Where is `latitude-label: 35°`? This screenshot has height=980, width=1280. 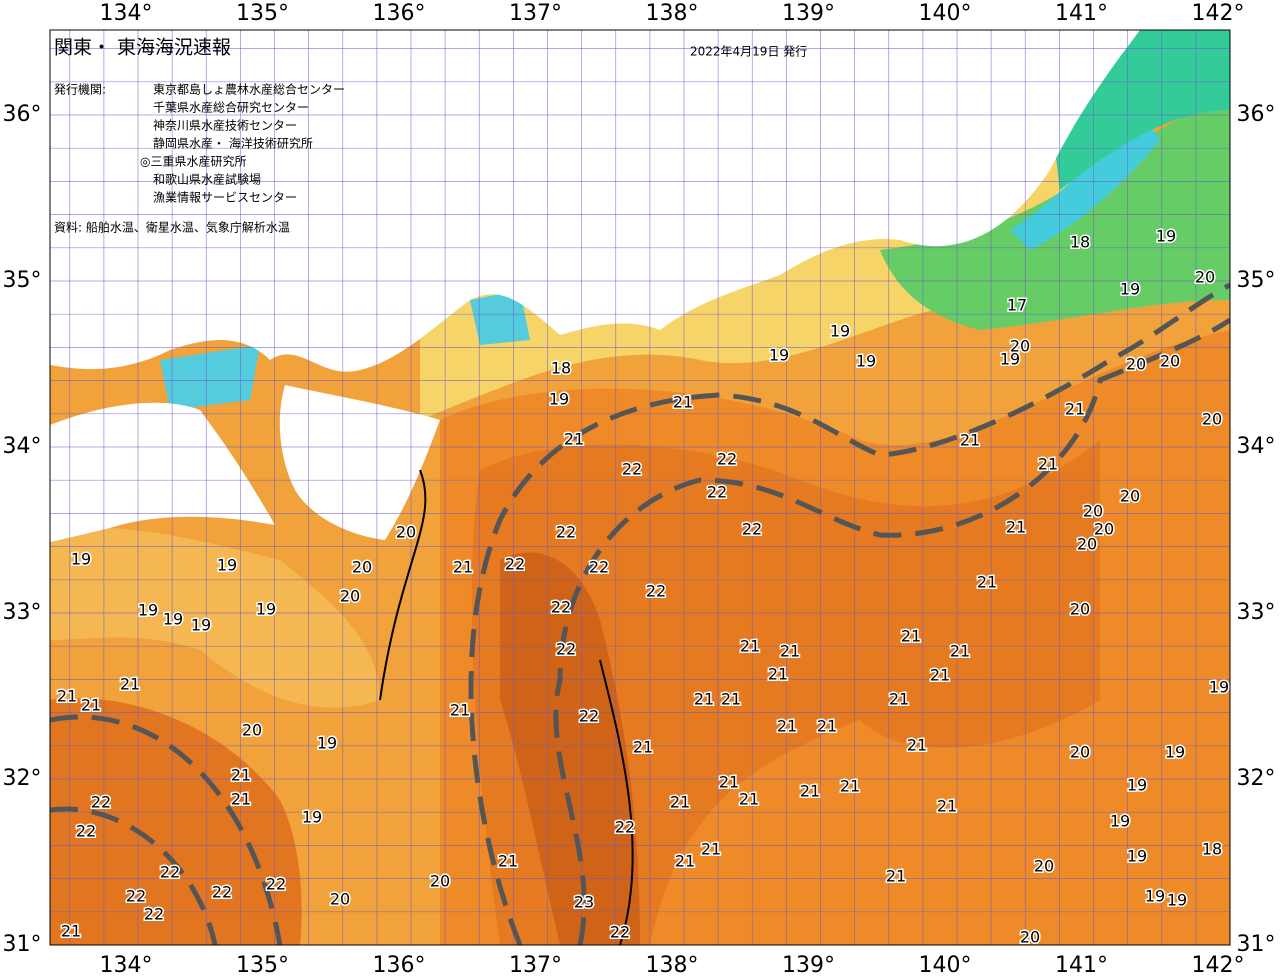
latitude-label: 35° is located at coordinates (1256, 280).